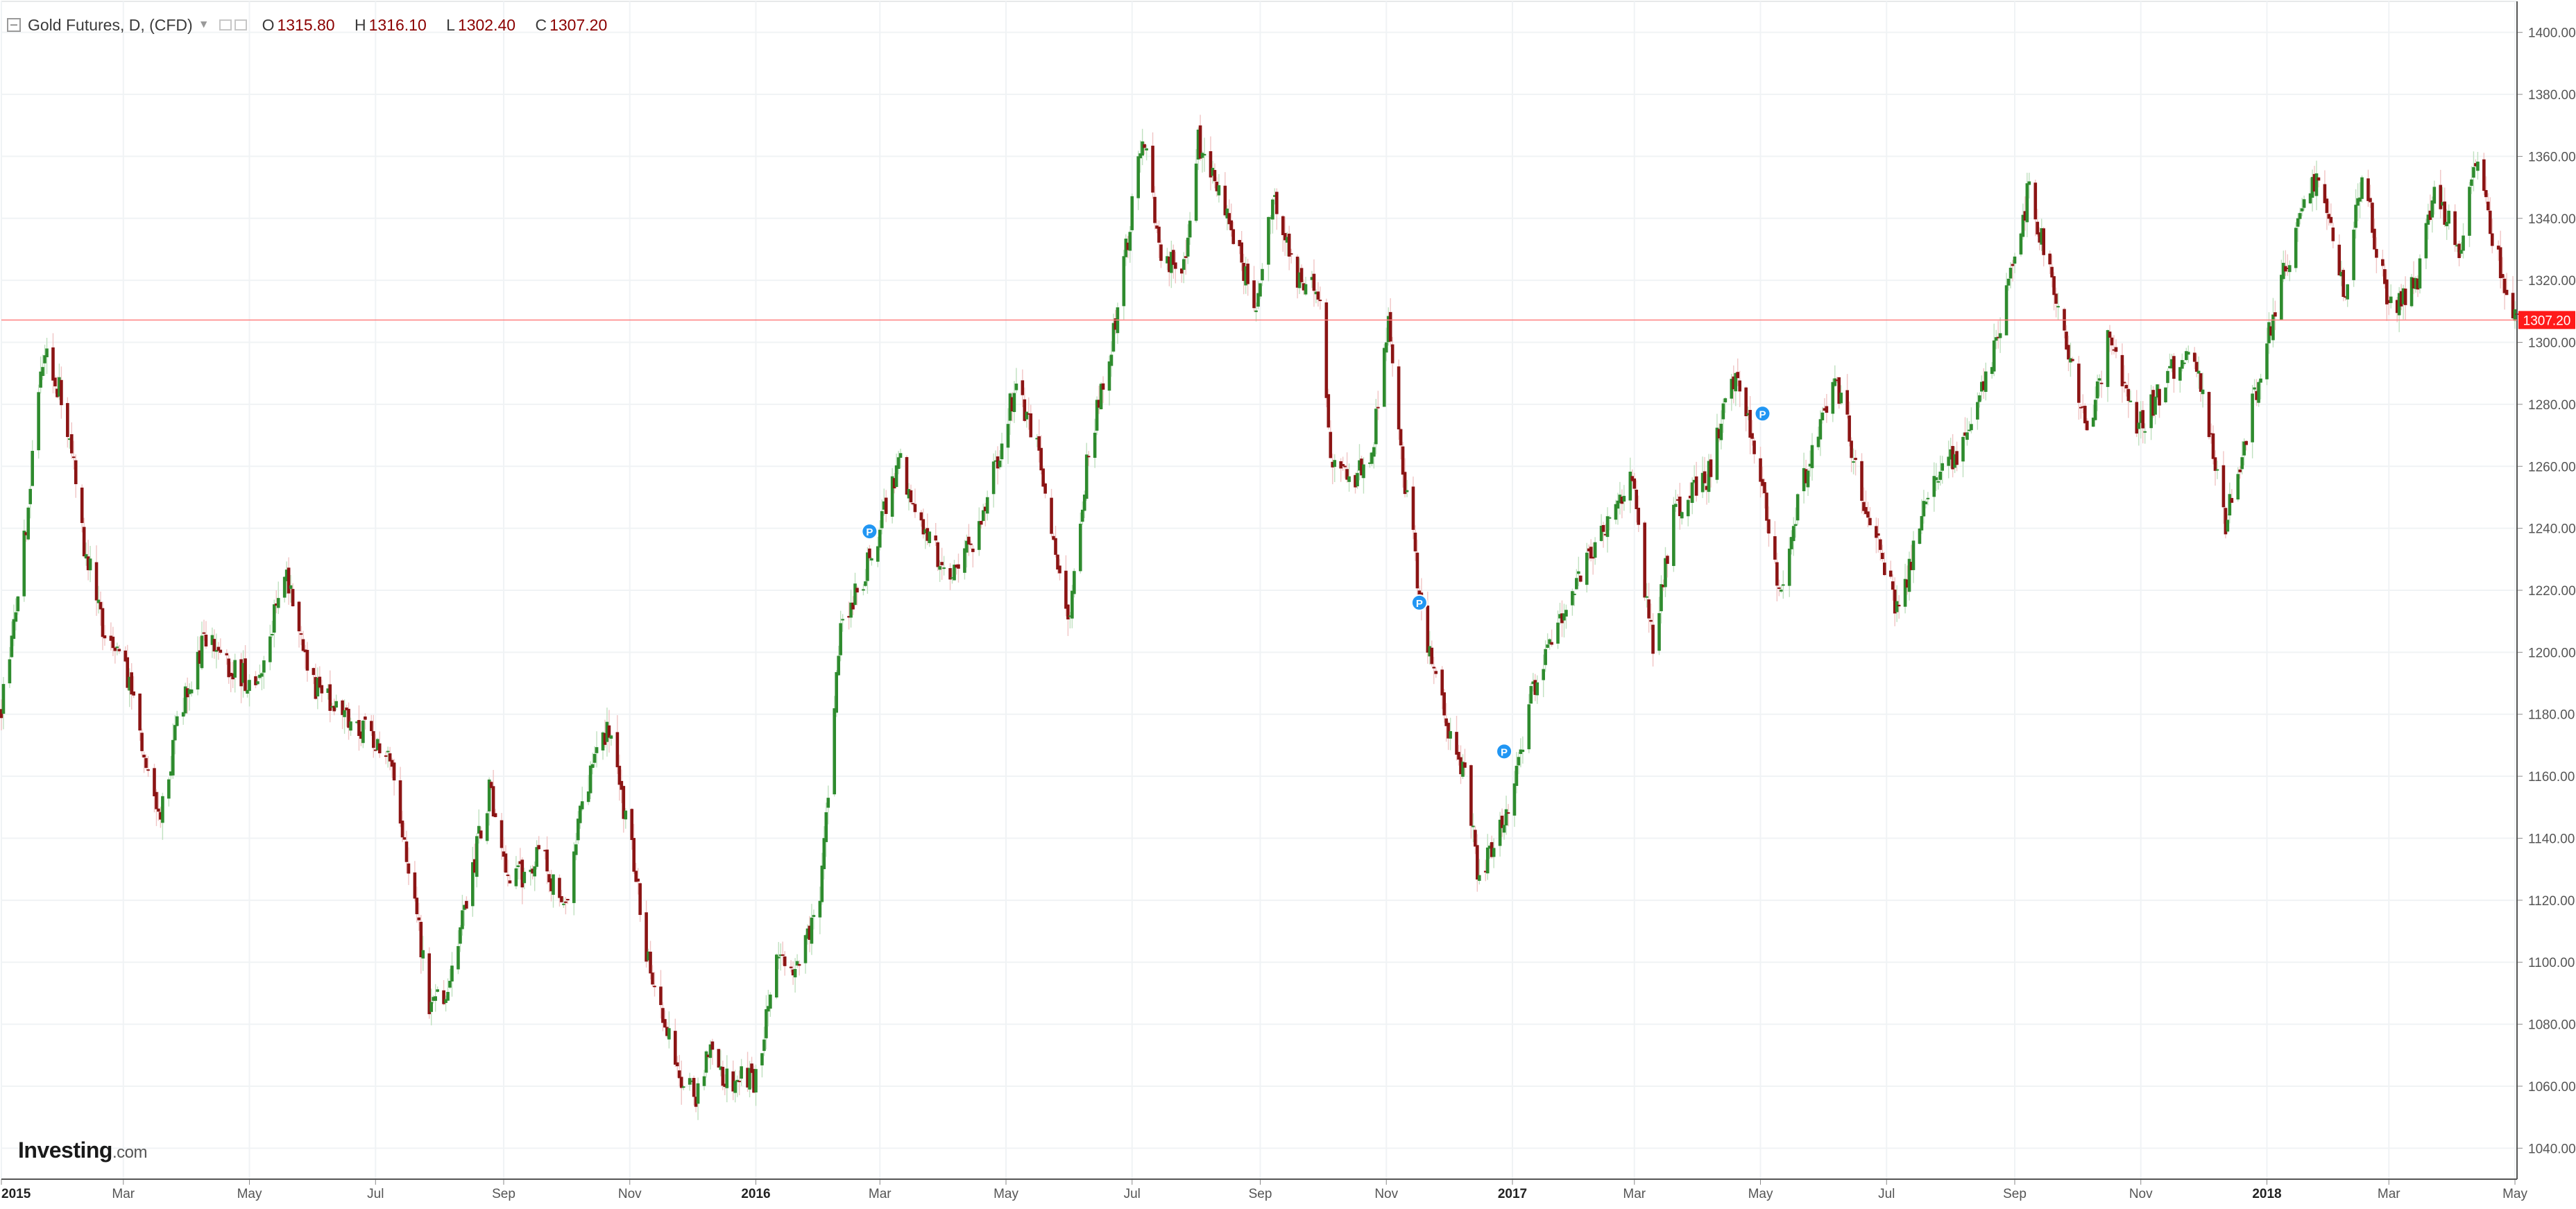 Image resolution: width=2576 pixels, height=1209 pixels. Describe the element at coordinates (65, 1150) in the screenshot. I see `brand-name: Investing` at that location.